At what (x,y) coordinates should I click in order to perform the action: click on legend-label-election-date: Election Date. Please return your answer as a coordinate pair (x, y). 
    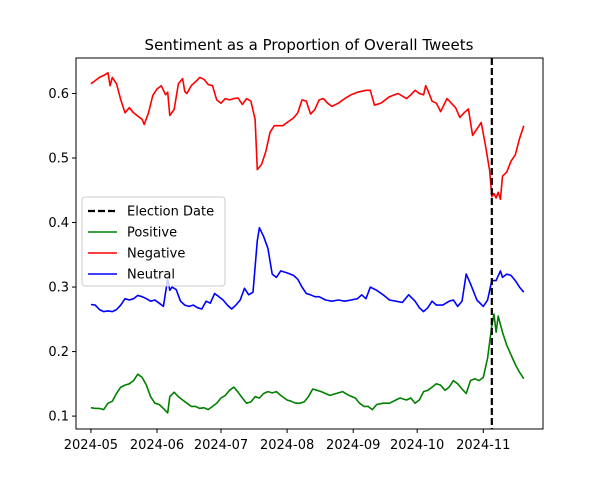
    Looking at the image, I should click on (170, 212).